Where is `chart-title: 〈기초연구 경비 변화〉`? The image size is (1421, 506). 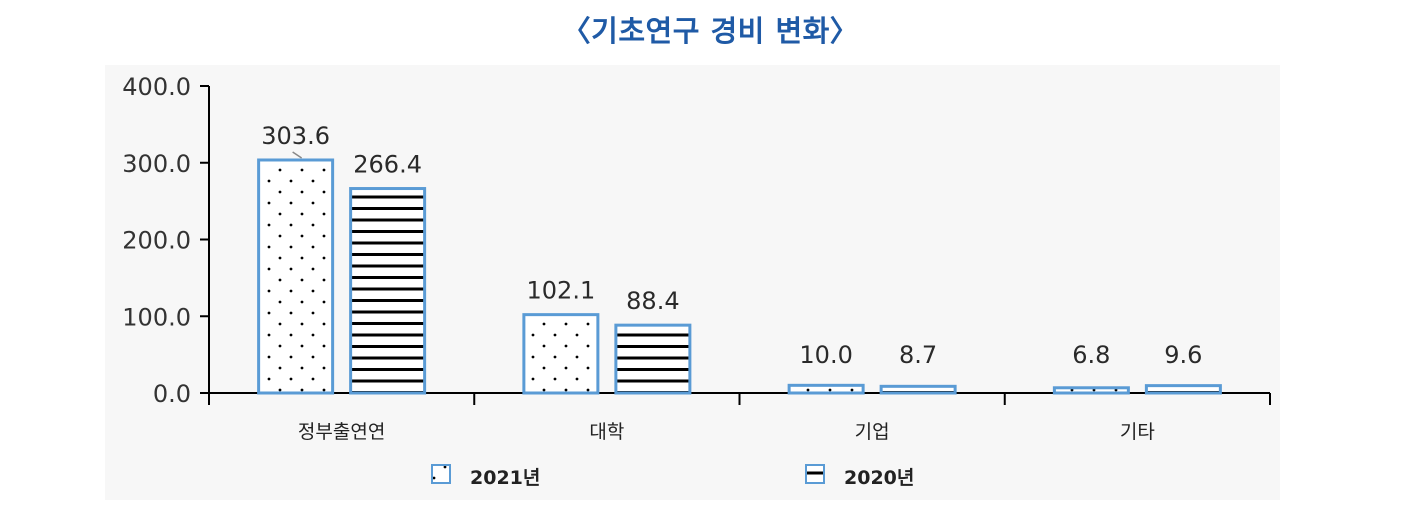
chart-title: 〈기초연구 경비 변화〉 is located at coordinates (710, 31).